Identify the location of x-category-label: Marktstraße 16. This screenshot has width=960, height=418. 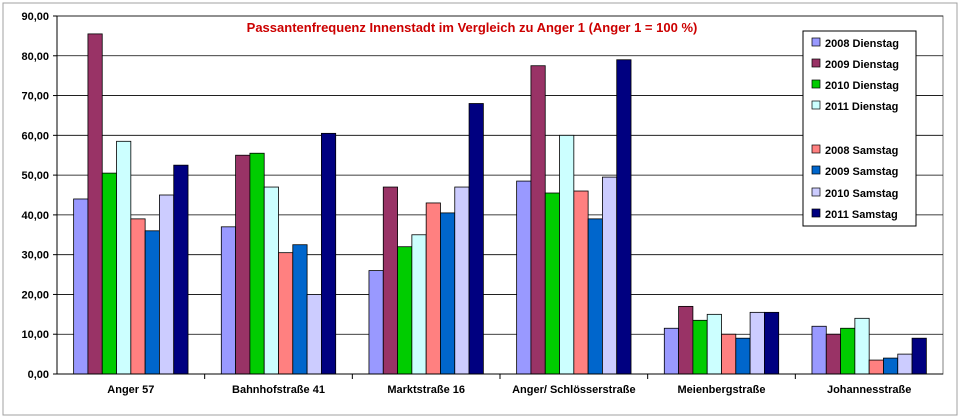
(426, 390).